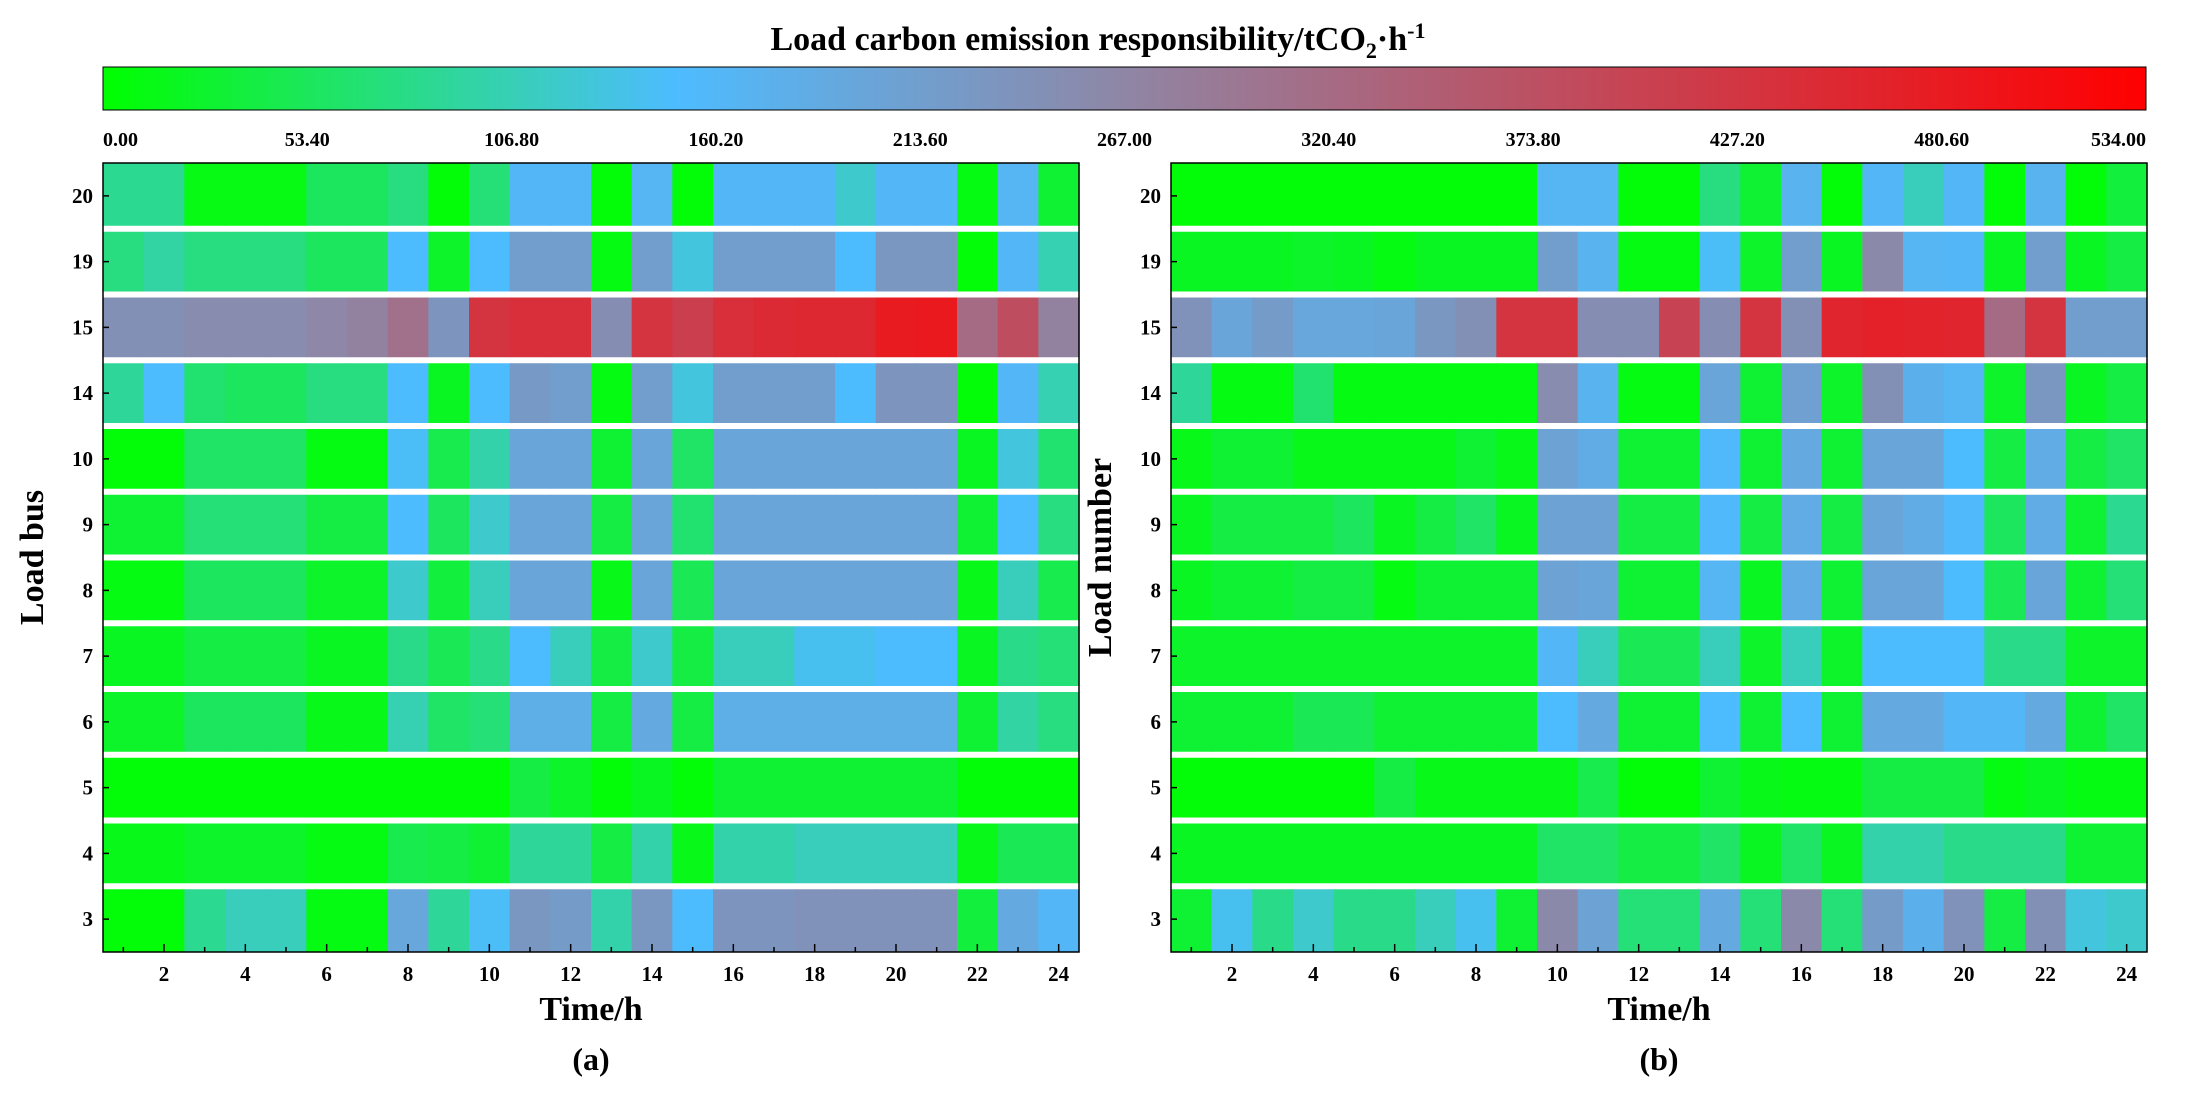  Describe the element at coordinates (1068, 39) in the screenshot. I see `colorbar-title-main: Load carbon emission responsibility/tCO` at that location.